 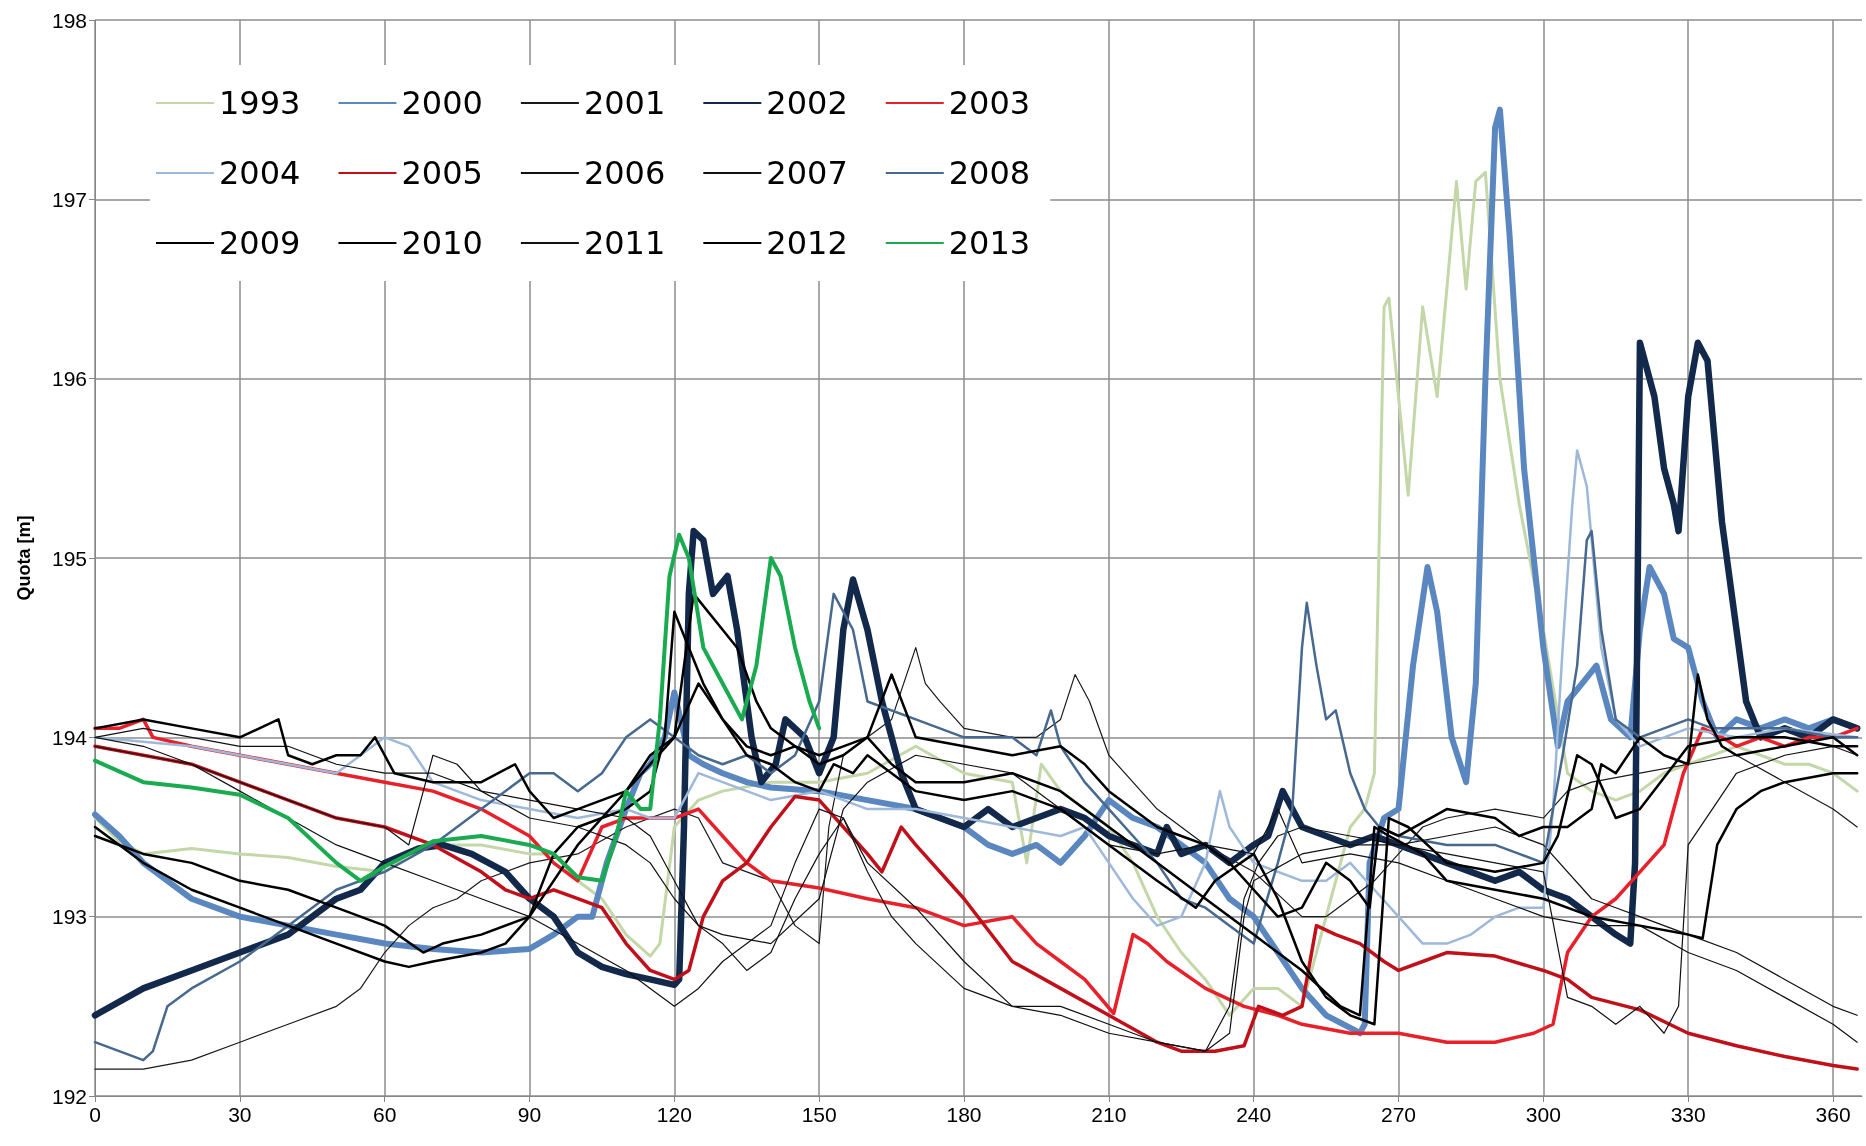 I want to click on x-tick-label: 90, so click(x=529, y=1114).